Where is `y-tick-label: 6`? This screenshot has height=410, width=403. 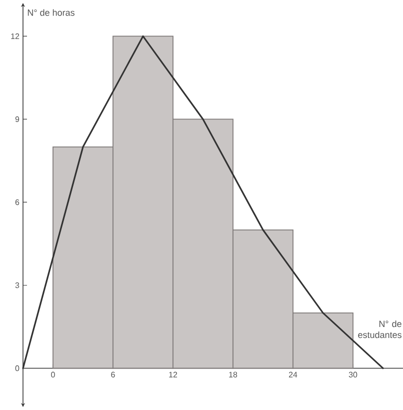 y-tick-label: 6 is located at coordinates (17, 202).